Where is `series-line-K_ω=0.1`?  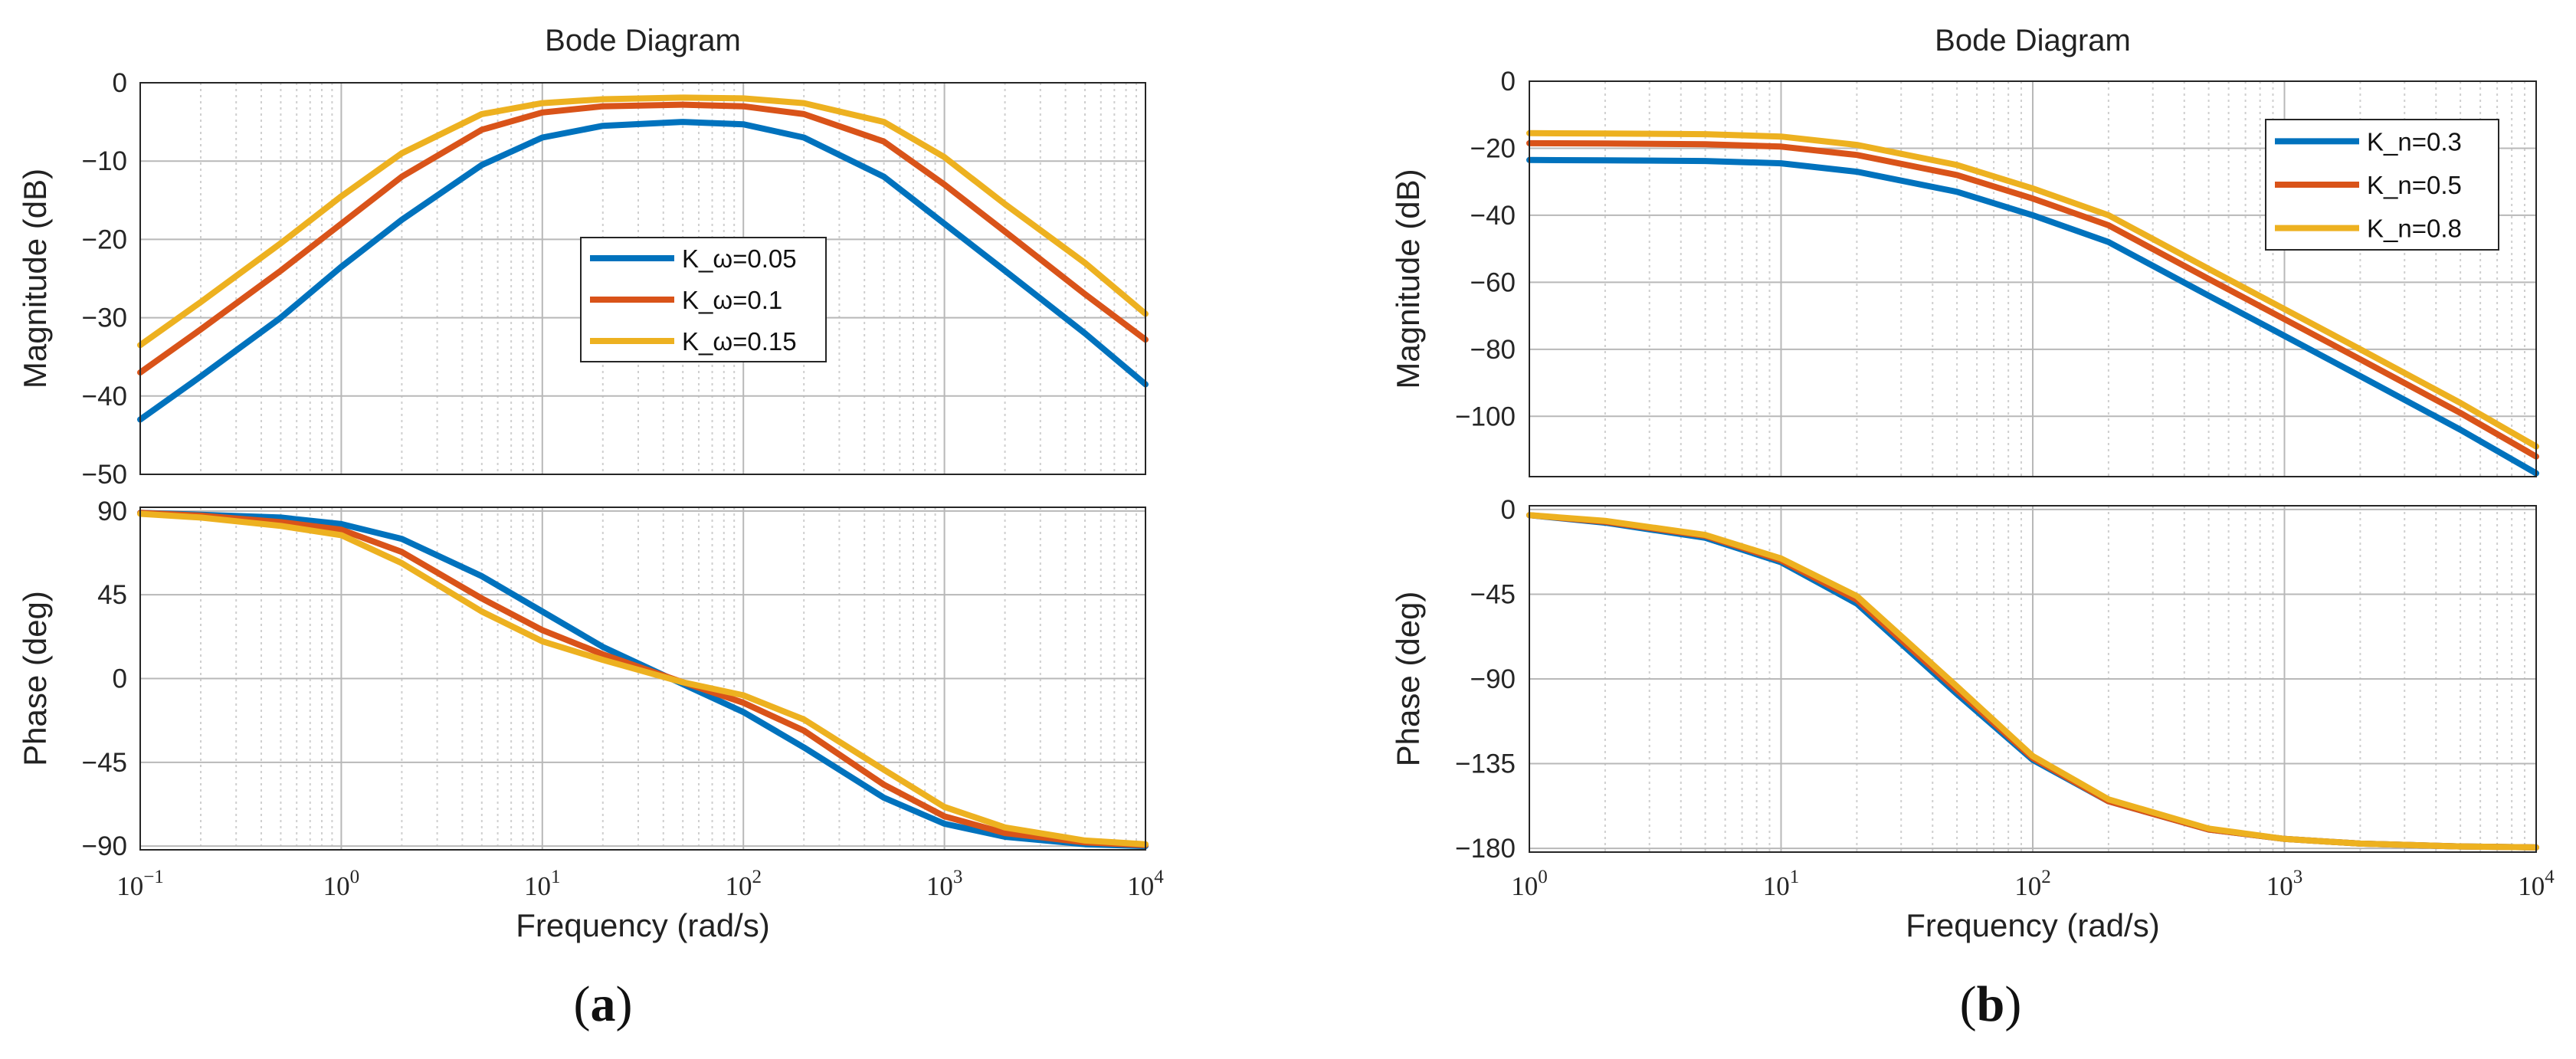 series-line-K_ω=0.1 is located at coordinates (643, 239).